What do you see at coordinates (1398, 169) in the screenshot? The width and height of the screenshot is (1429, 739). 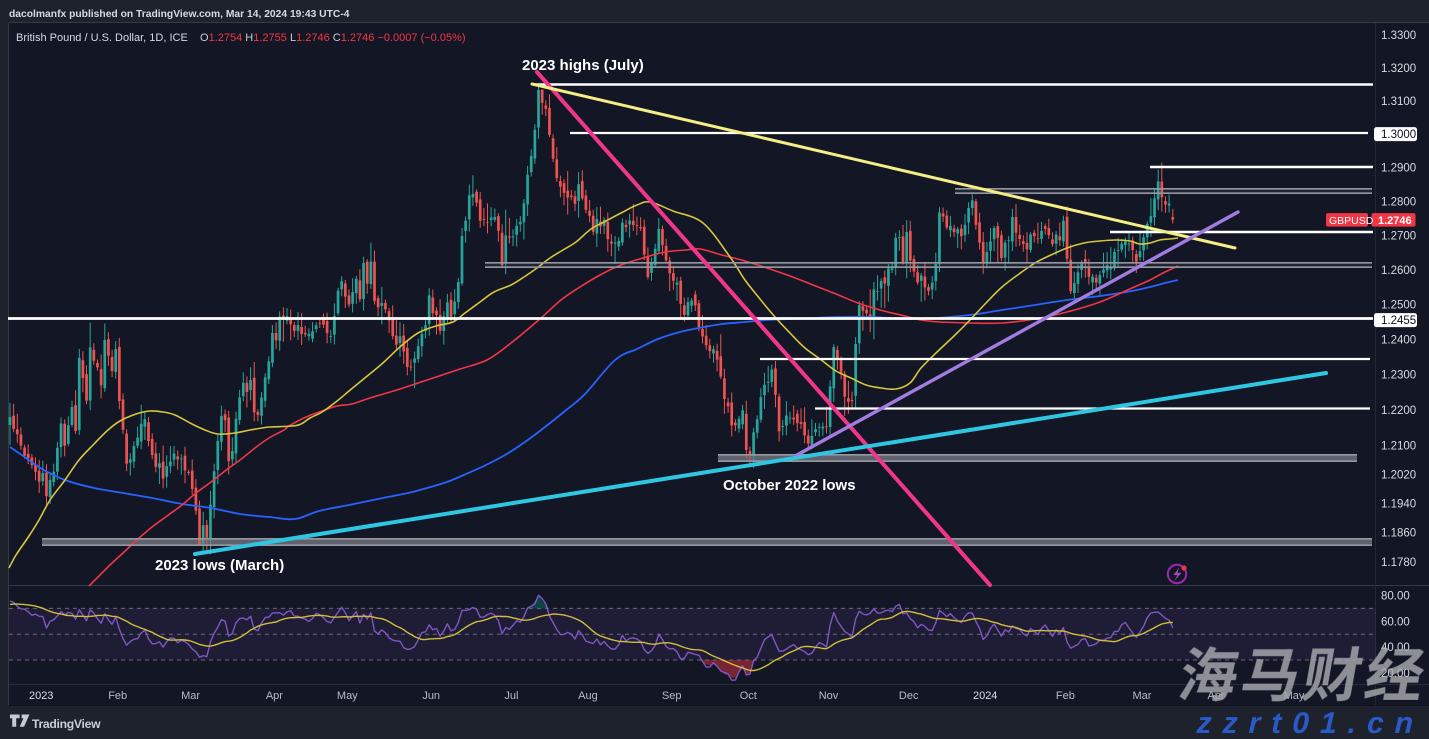 I see `svg-text: 1.2900` at bounding box center [1398, 169].